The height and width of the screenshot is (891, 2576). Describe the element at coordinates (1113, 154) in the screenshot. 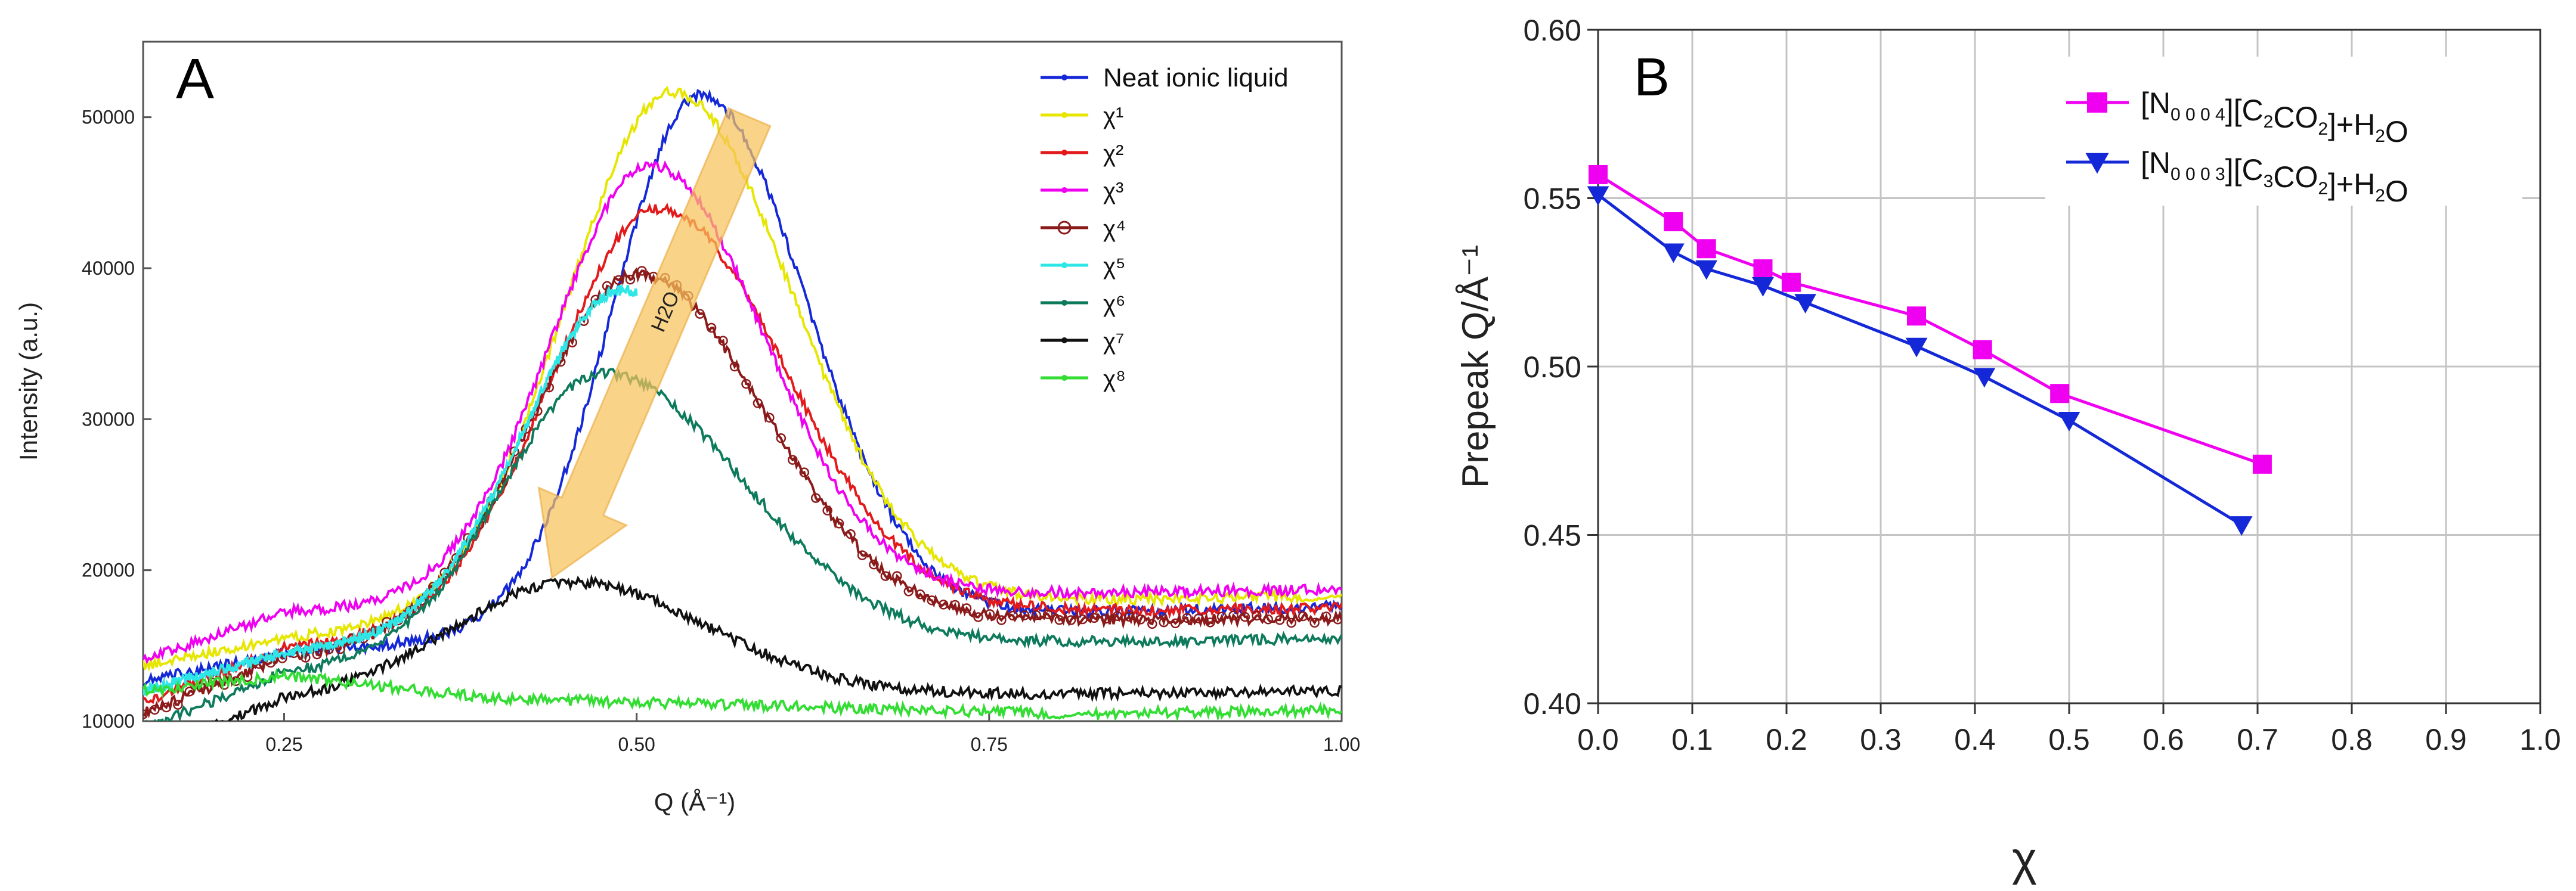

I see `legend-label-3: χ²` at that location.